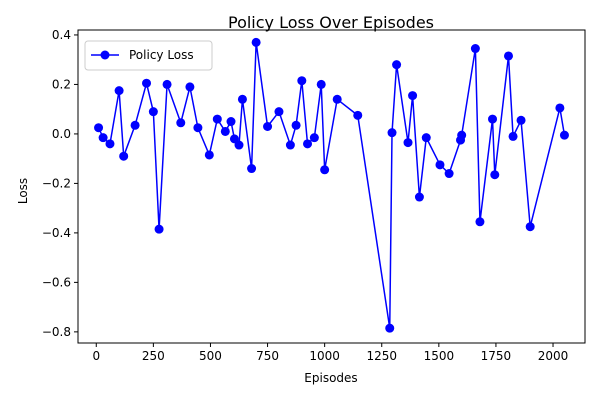 This screenshot has height=400, width=600. I want to click on x-axis-ticks: 0 250 500 750 1000 1250 1500 1750 2000, so click(330, 353).